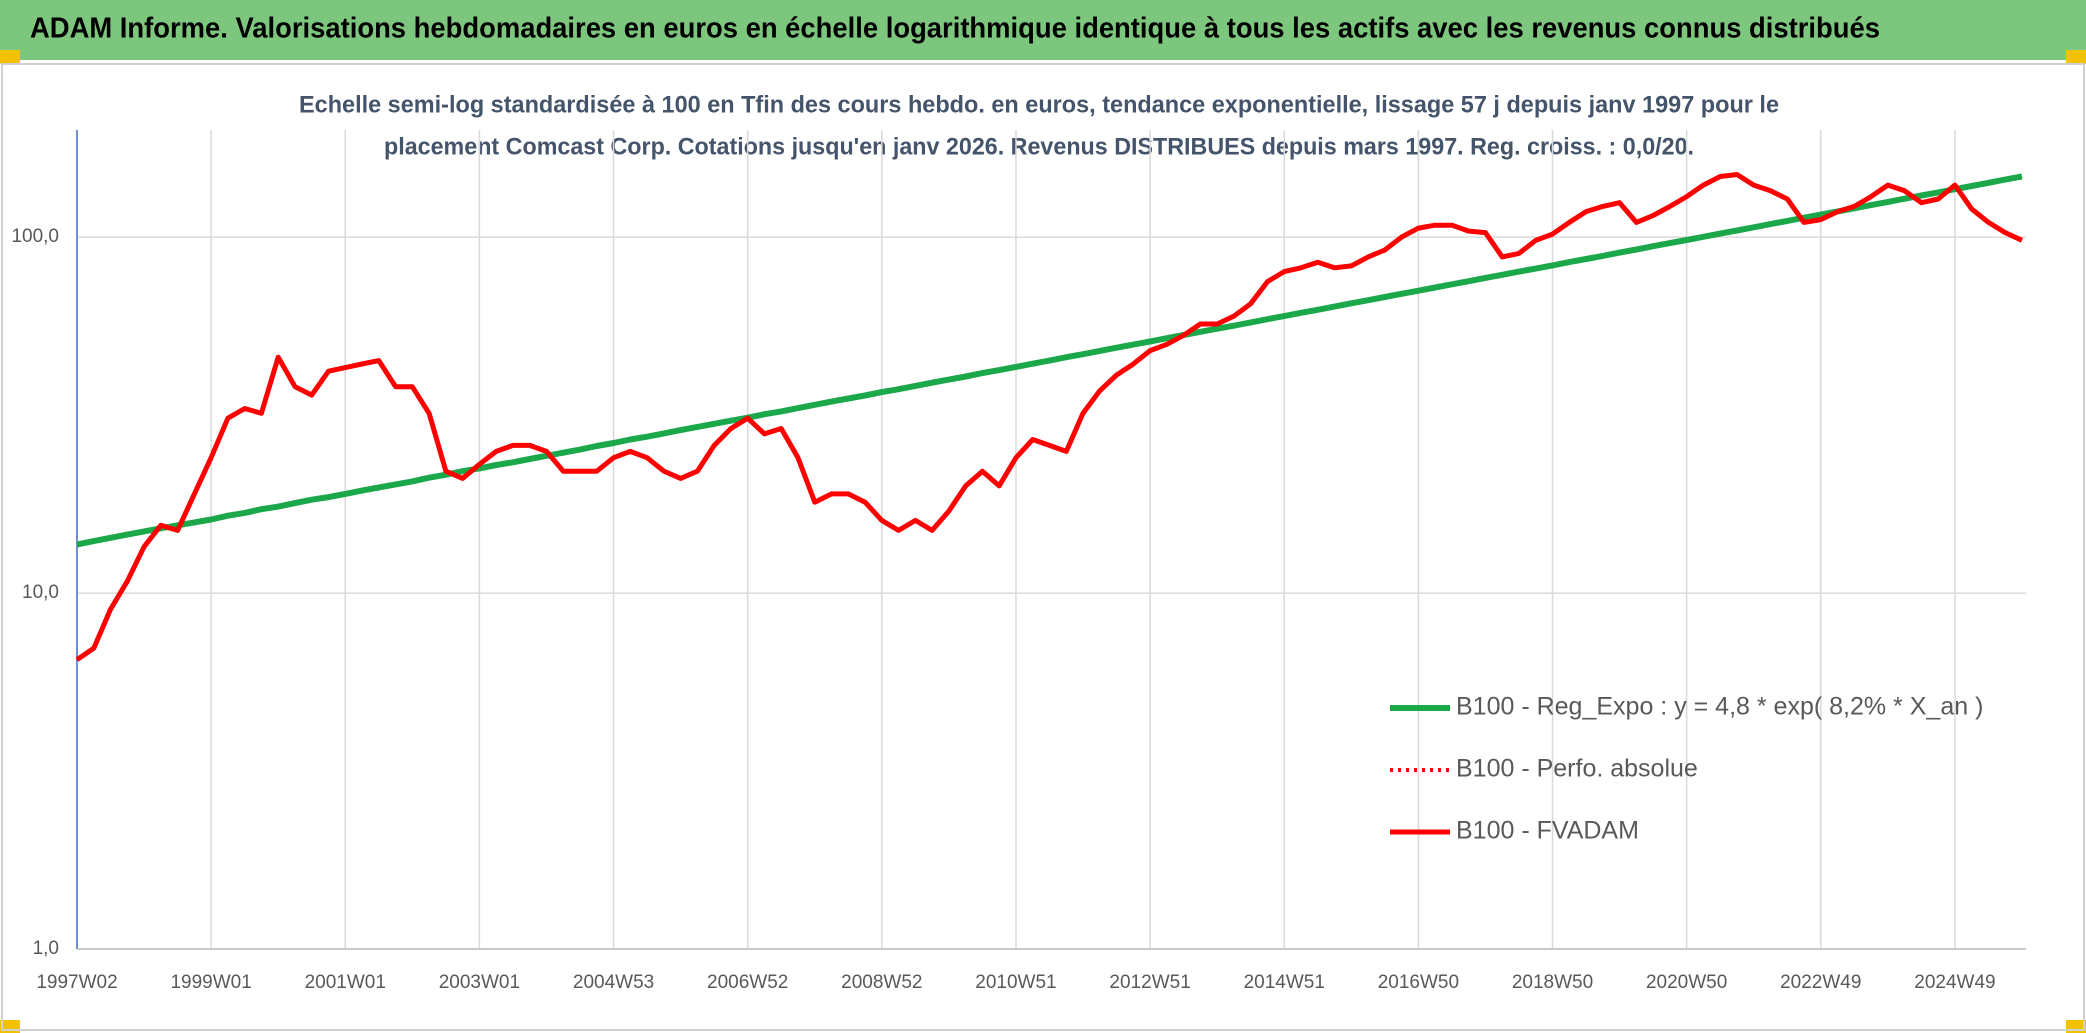  What do you see at coordinates (1954, 982) in the screenshot?
I see `x-tick-label: 2024W49` at bounding box center [1954, 982].